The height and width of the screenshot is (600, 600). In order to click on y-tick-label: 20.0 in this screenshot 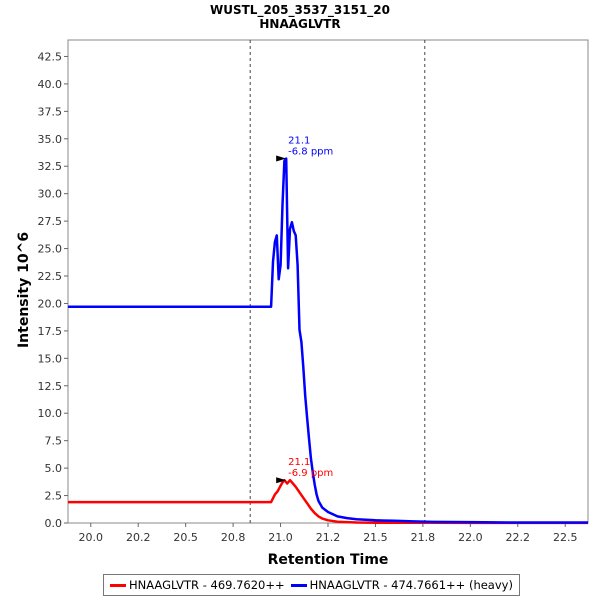, I will do `click(50, 303)`.